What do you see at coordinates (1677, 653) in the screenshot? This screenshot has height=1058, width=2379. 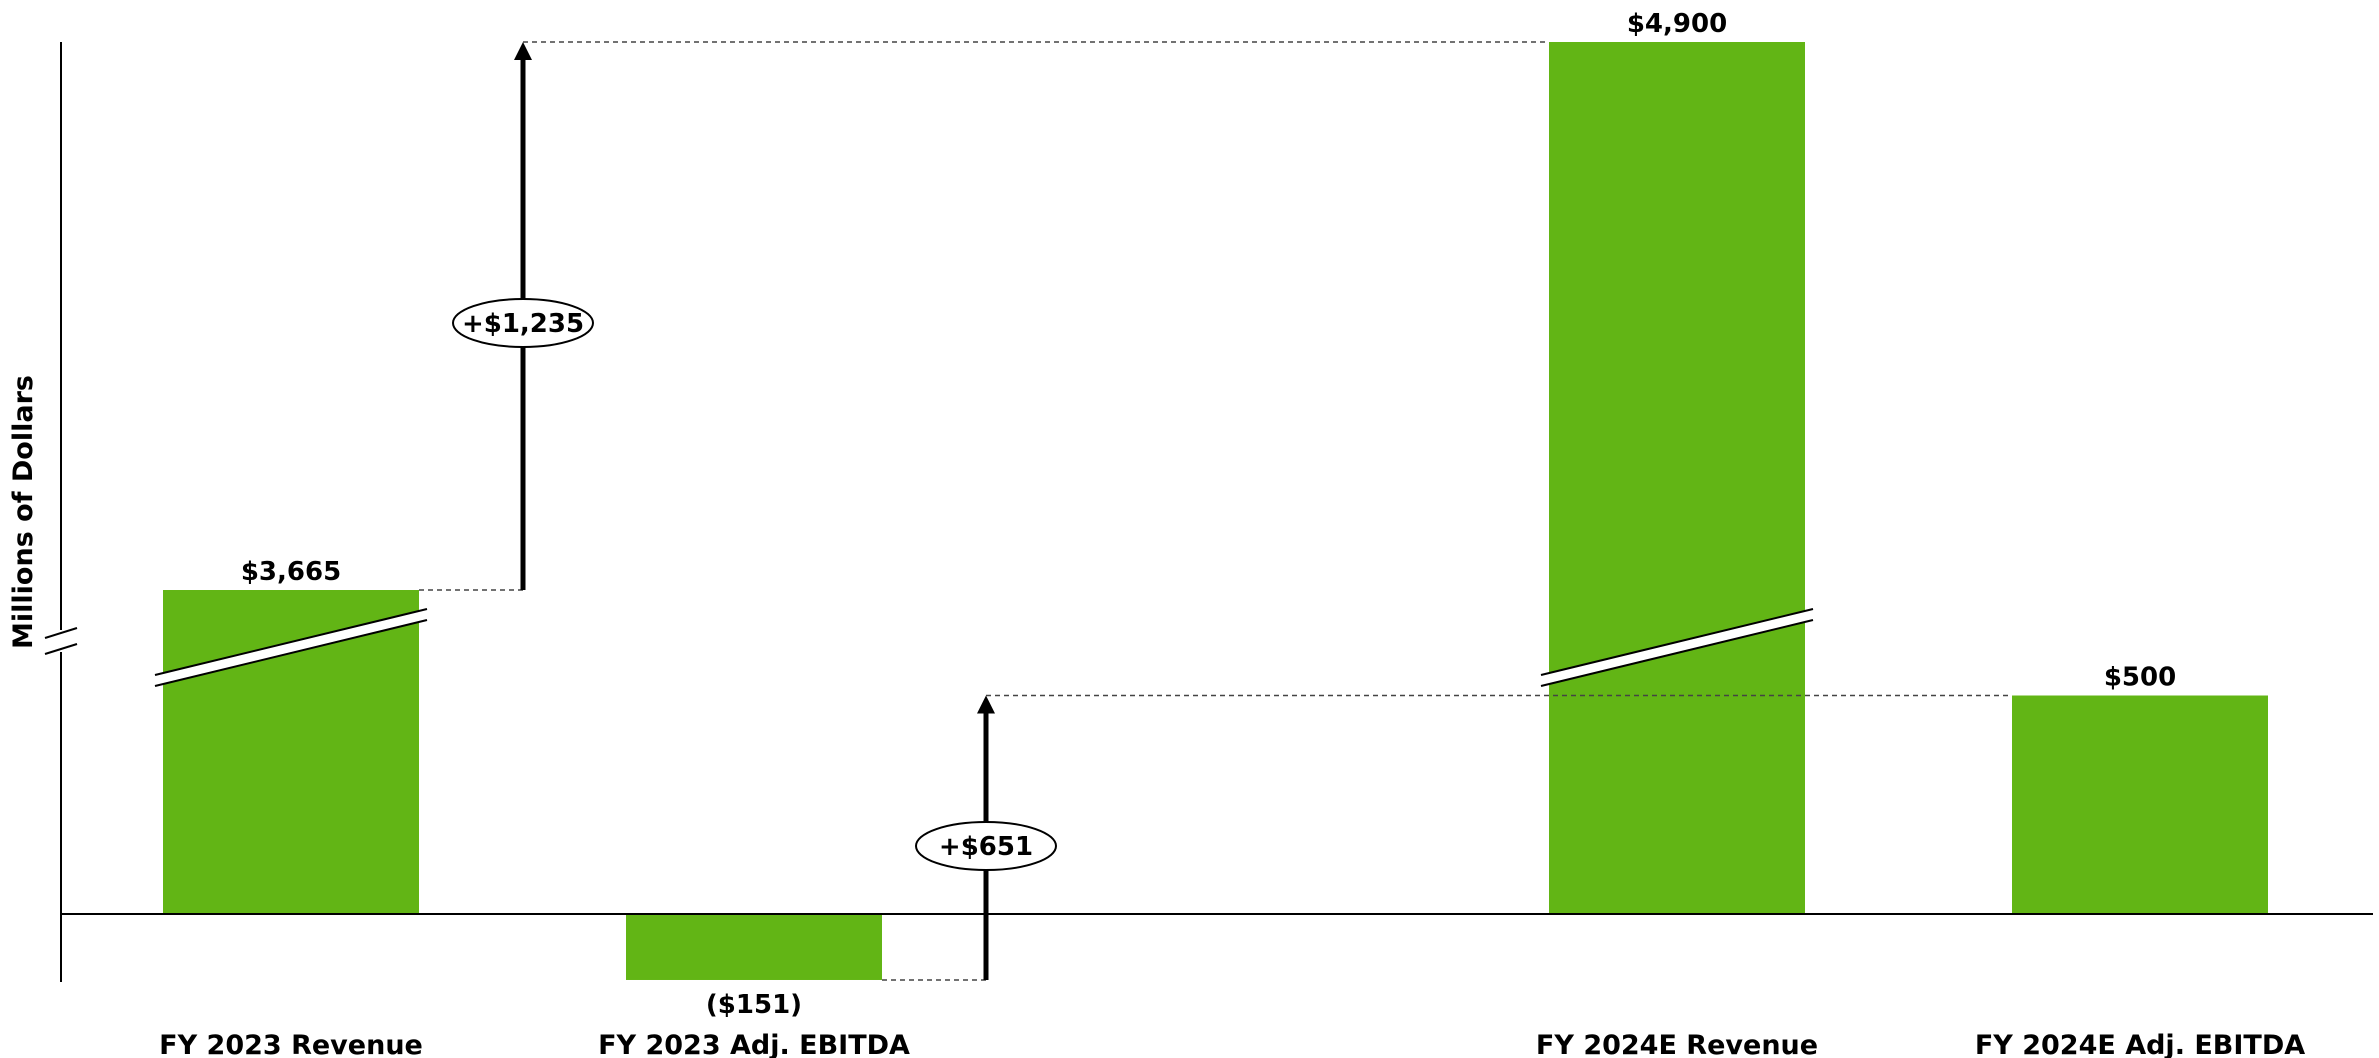 I see `bar-break-line-lower-fy-2024e-revenue` at bounding box center [1677, 653].